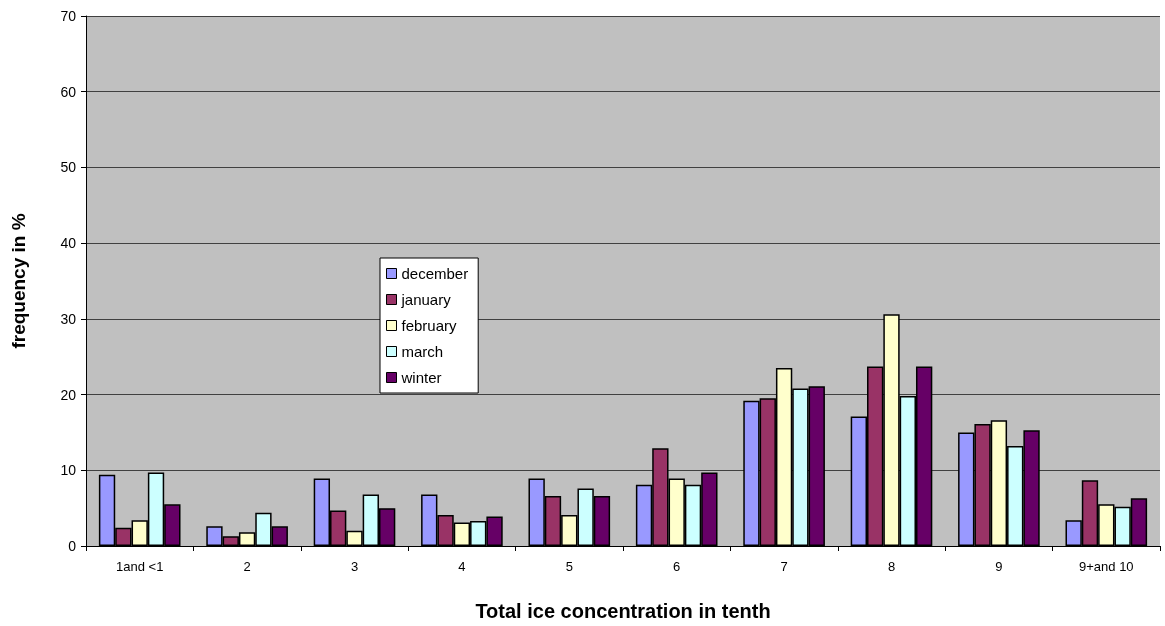  Describe the element at coordinates (72, 546) in the screenshot. I see `y-tick-label: 0` at that location.